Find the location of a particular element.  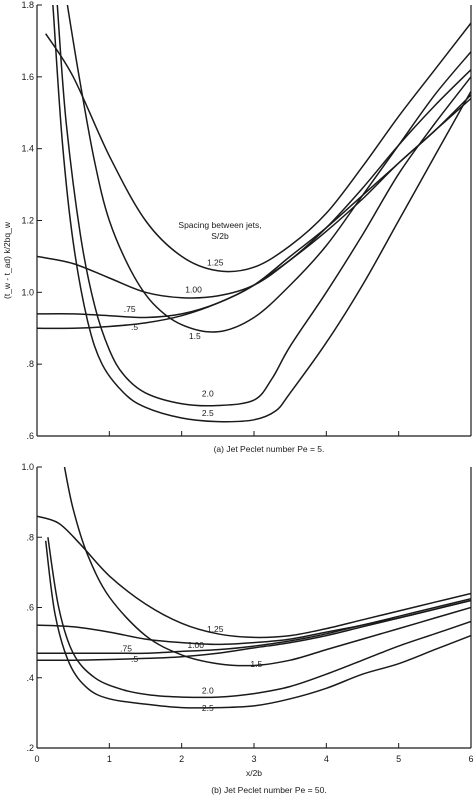

x-tick-label: 4 is located at coordinates (326, 759).